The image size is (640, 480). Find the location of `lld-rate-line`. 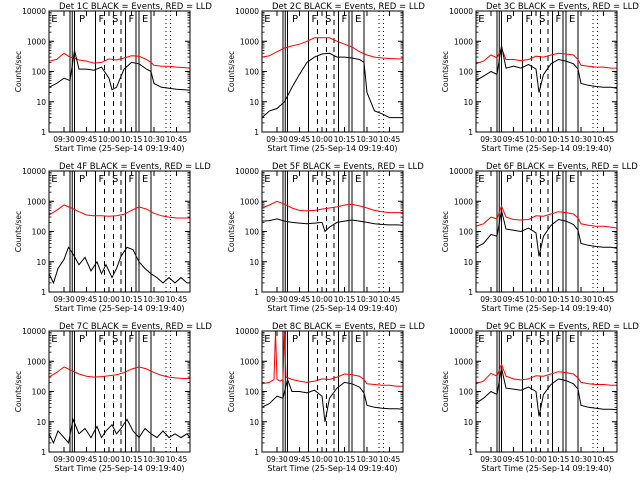

lld-rate-line is located at coordinates (119, 60).